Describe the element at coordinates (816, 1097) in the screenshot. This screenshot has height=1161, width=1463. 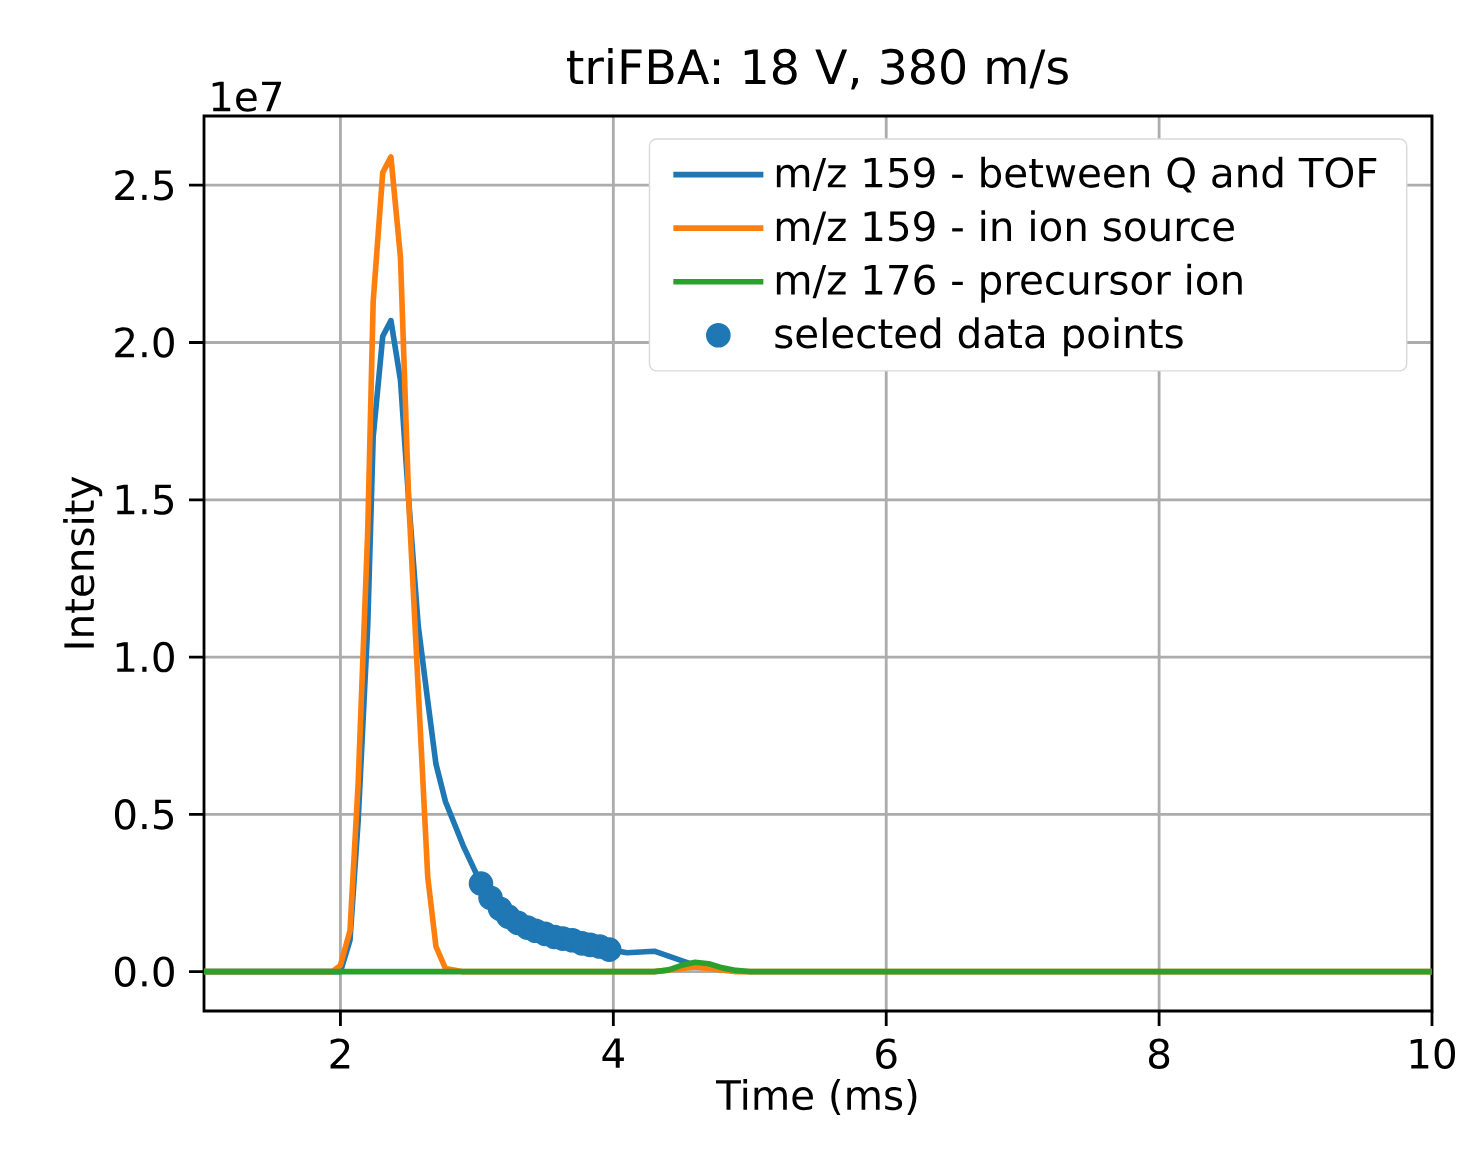
I see `x-axis-title: Time (ms)` at that location.